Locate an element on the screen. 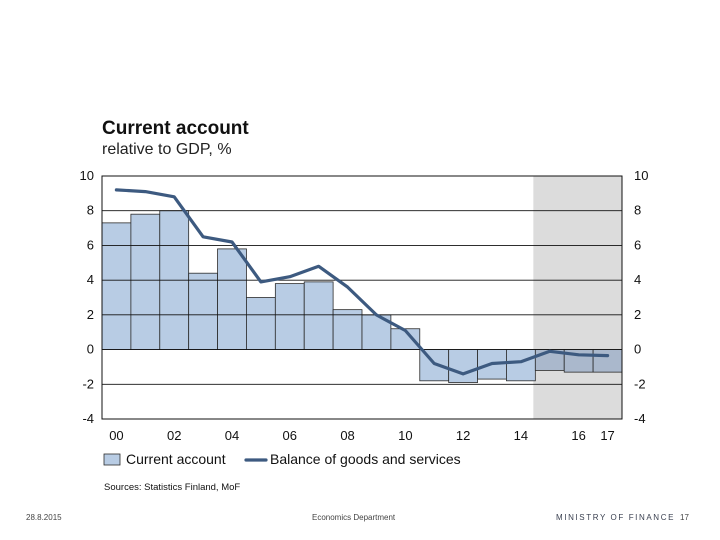 The height and width of the screenshot is (540, 720). y-tick-right-2: 2 is located at coordinates (637, 314).